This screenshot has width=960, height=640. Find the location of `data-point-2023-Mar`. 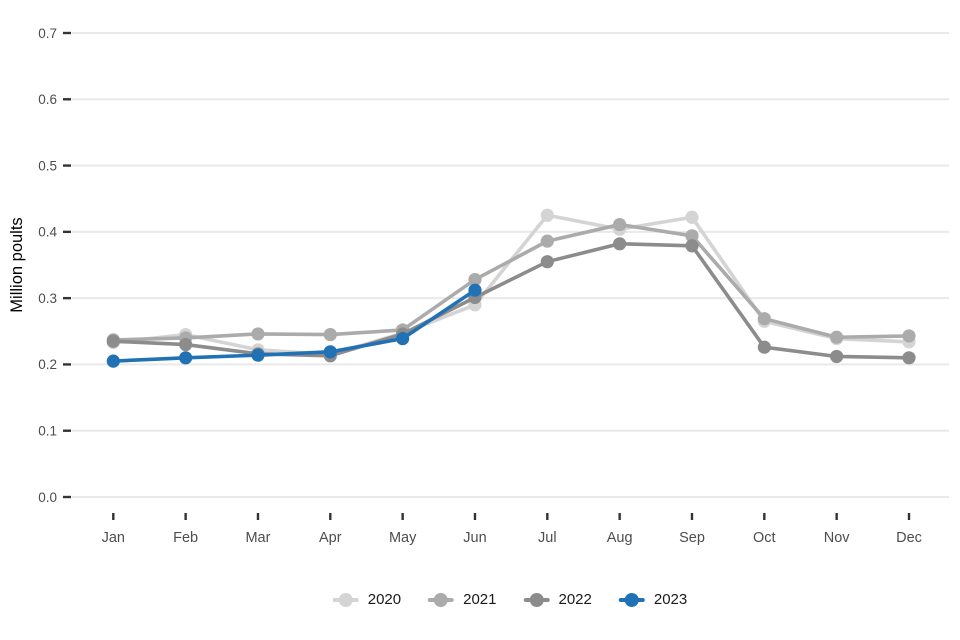

data-point-2023-Mar is located at coordinates (258, 355).